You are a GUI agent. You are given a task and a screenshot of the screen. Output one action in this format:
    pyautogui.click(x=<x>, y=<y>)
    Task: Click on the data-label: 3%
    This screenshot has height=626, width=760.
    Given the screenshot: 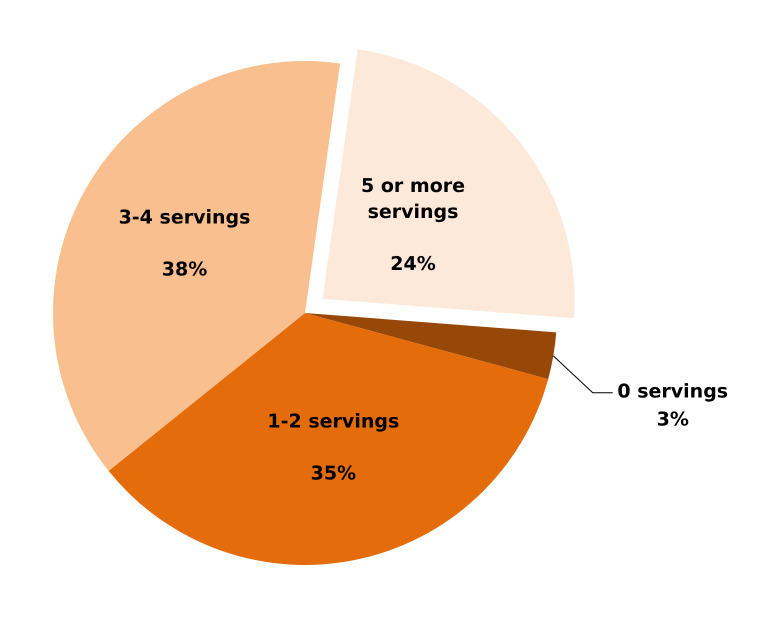 What is the action you would take?
    pyautogui.click(x=672, y=419)
    